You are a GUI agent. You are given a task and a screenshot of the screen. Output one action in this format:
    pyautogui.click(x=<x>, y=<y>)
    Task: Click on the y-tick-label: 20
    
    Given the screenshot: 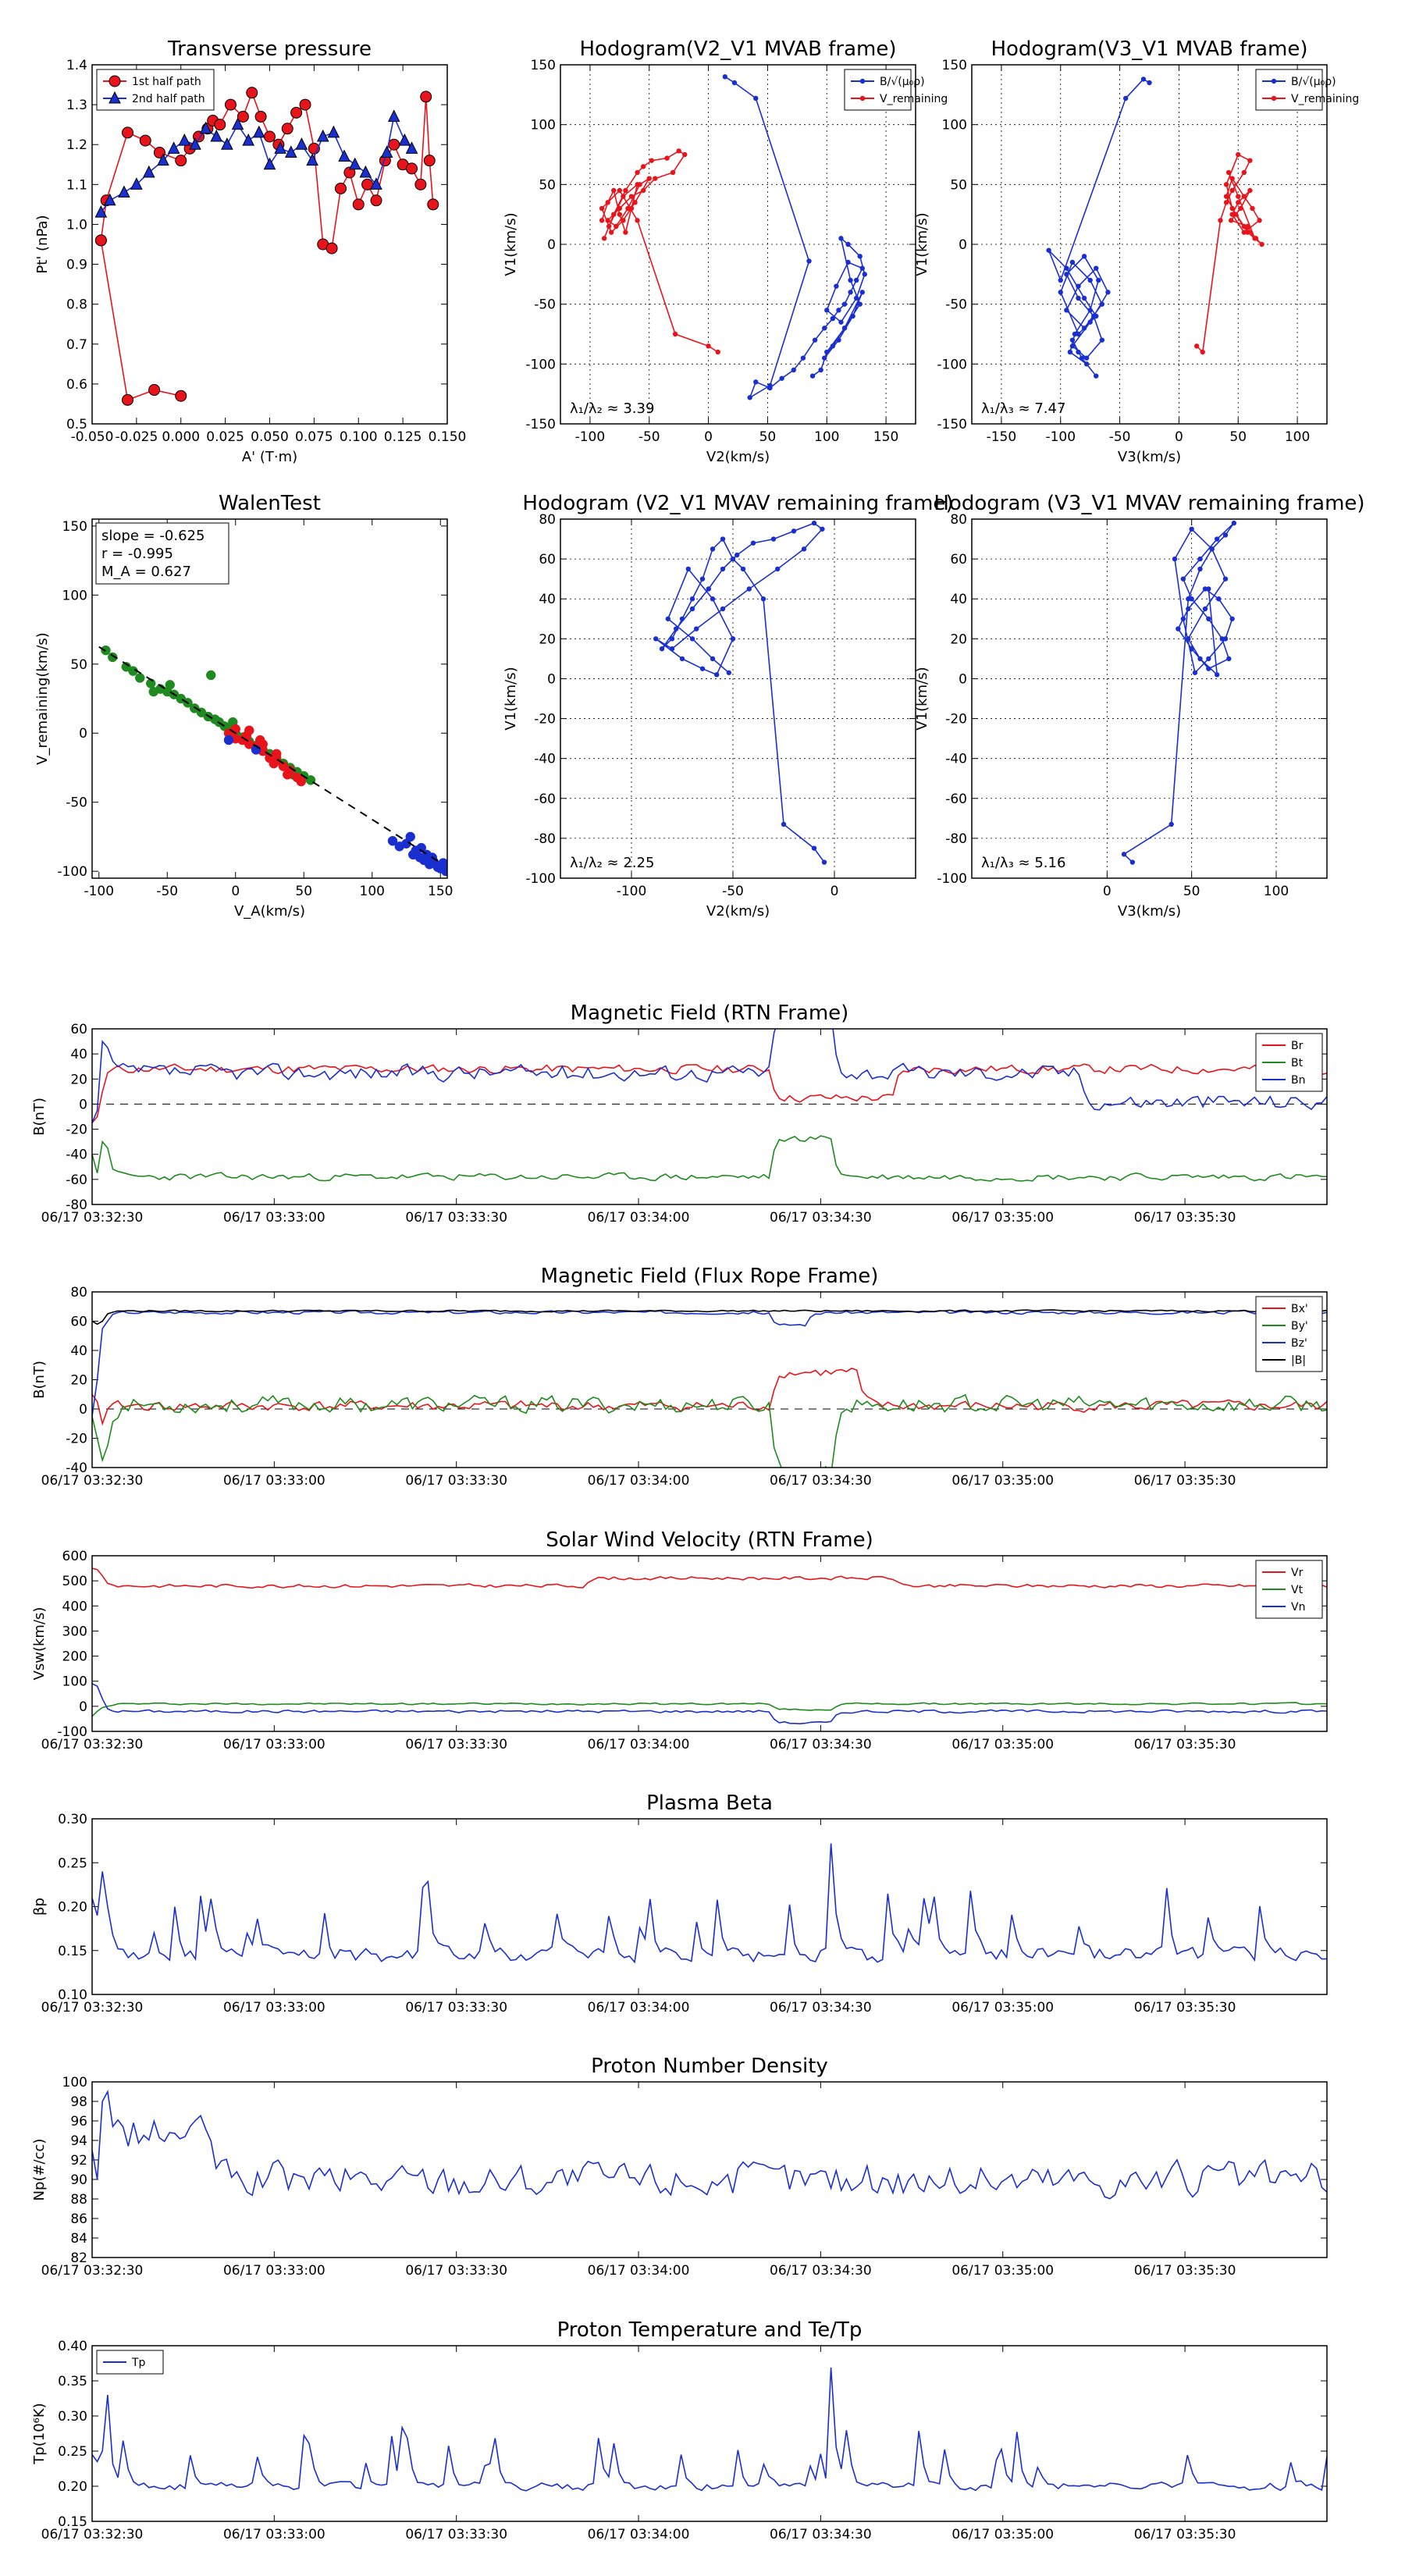 What is the action you would take?
    pyautogui.click(x=959, y=639)
    